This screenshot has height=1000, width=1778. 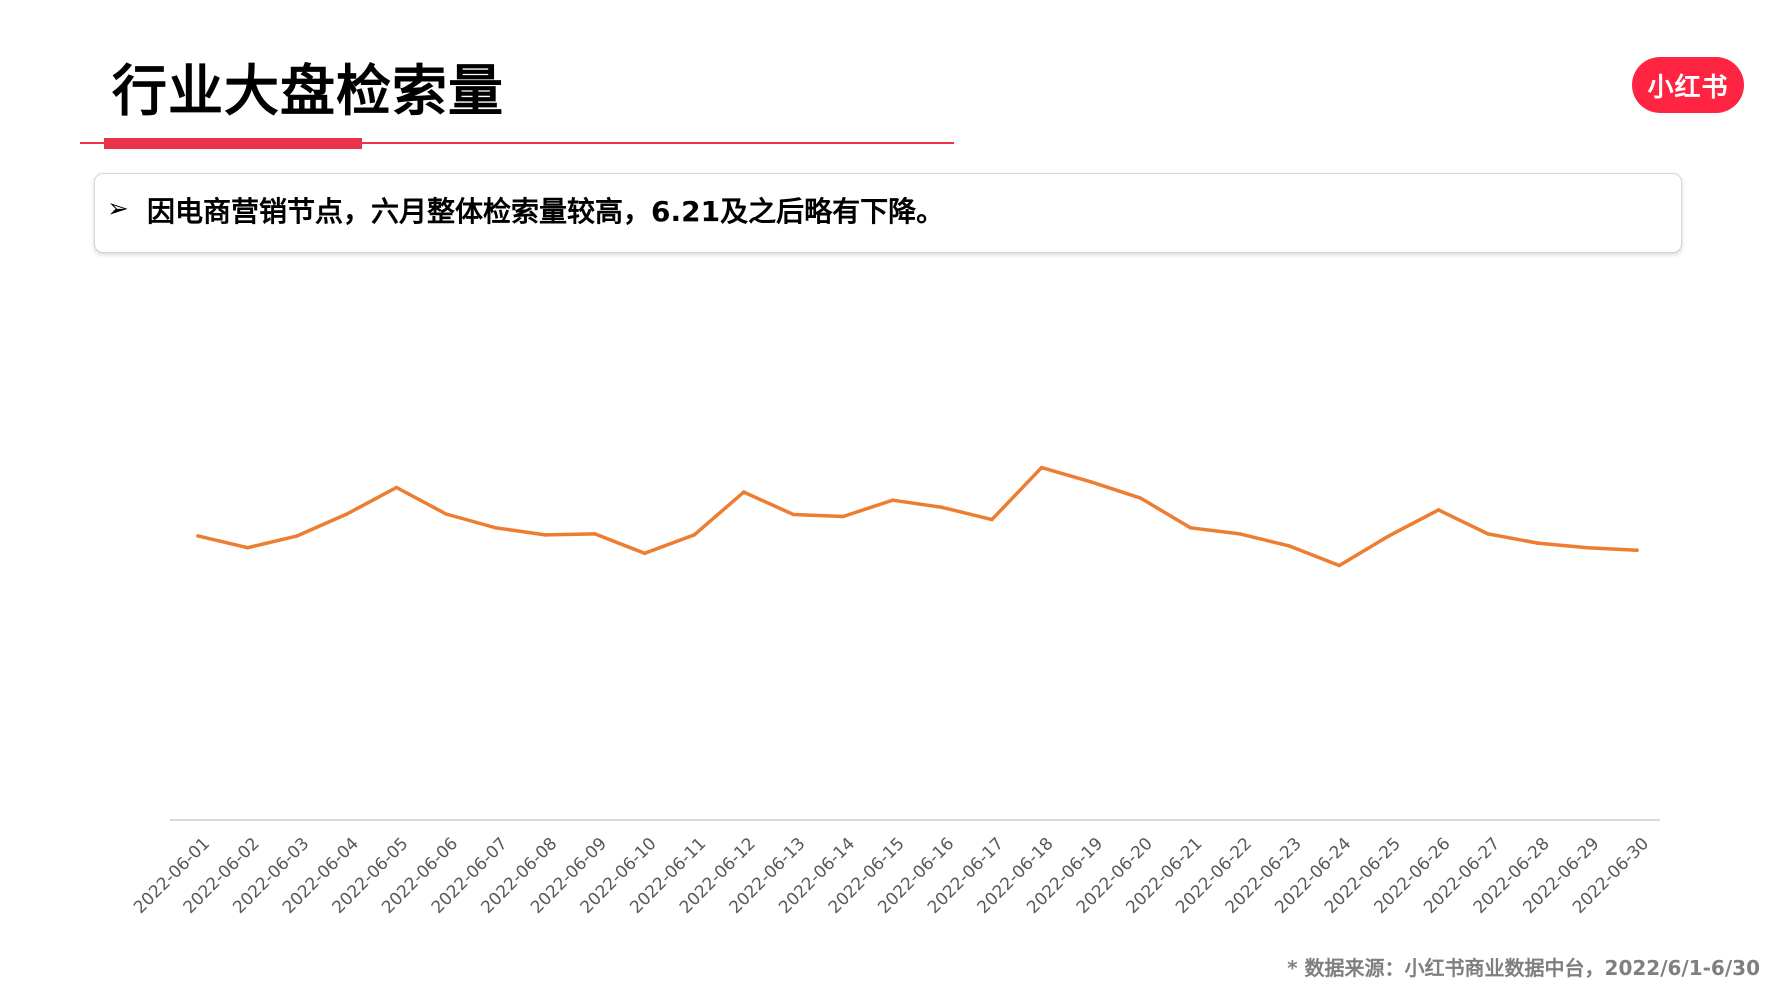 What do you see at coordinates (1688, 85) in the screenshot?
I see `xiaohongshu-logo: 小红书` at bounding box center [1688, 85].